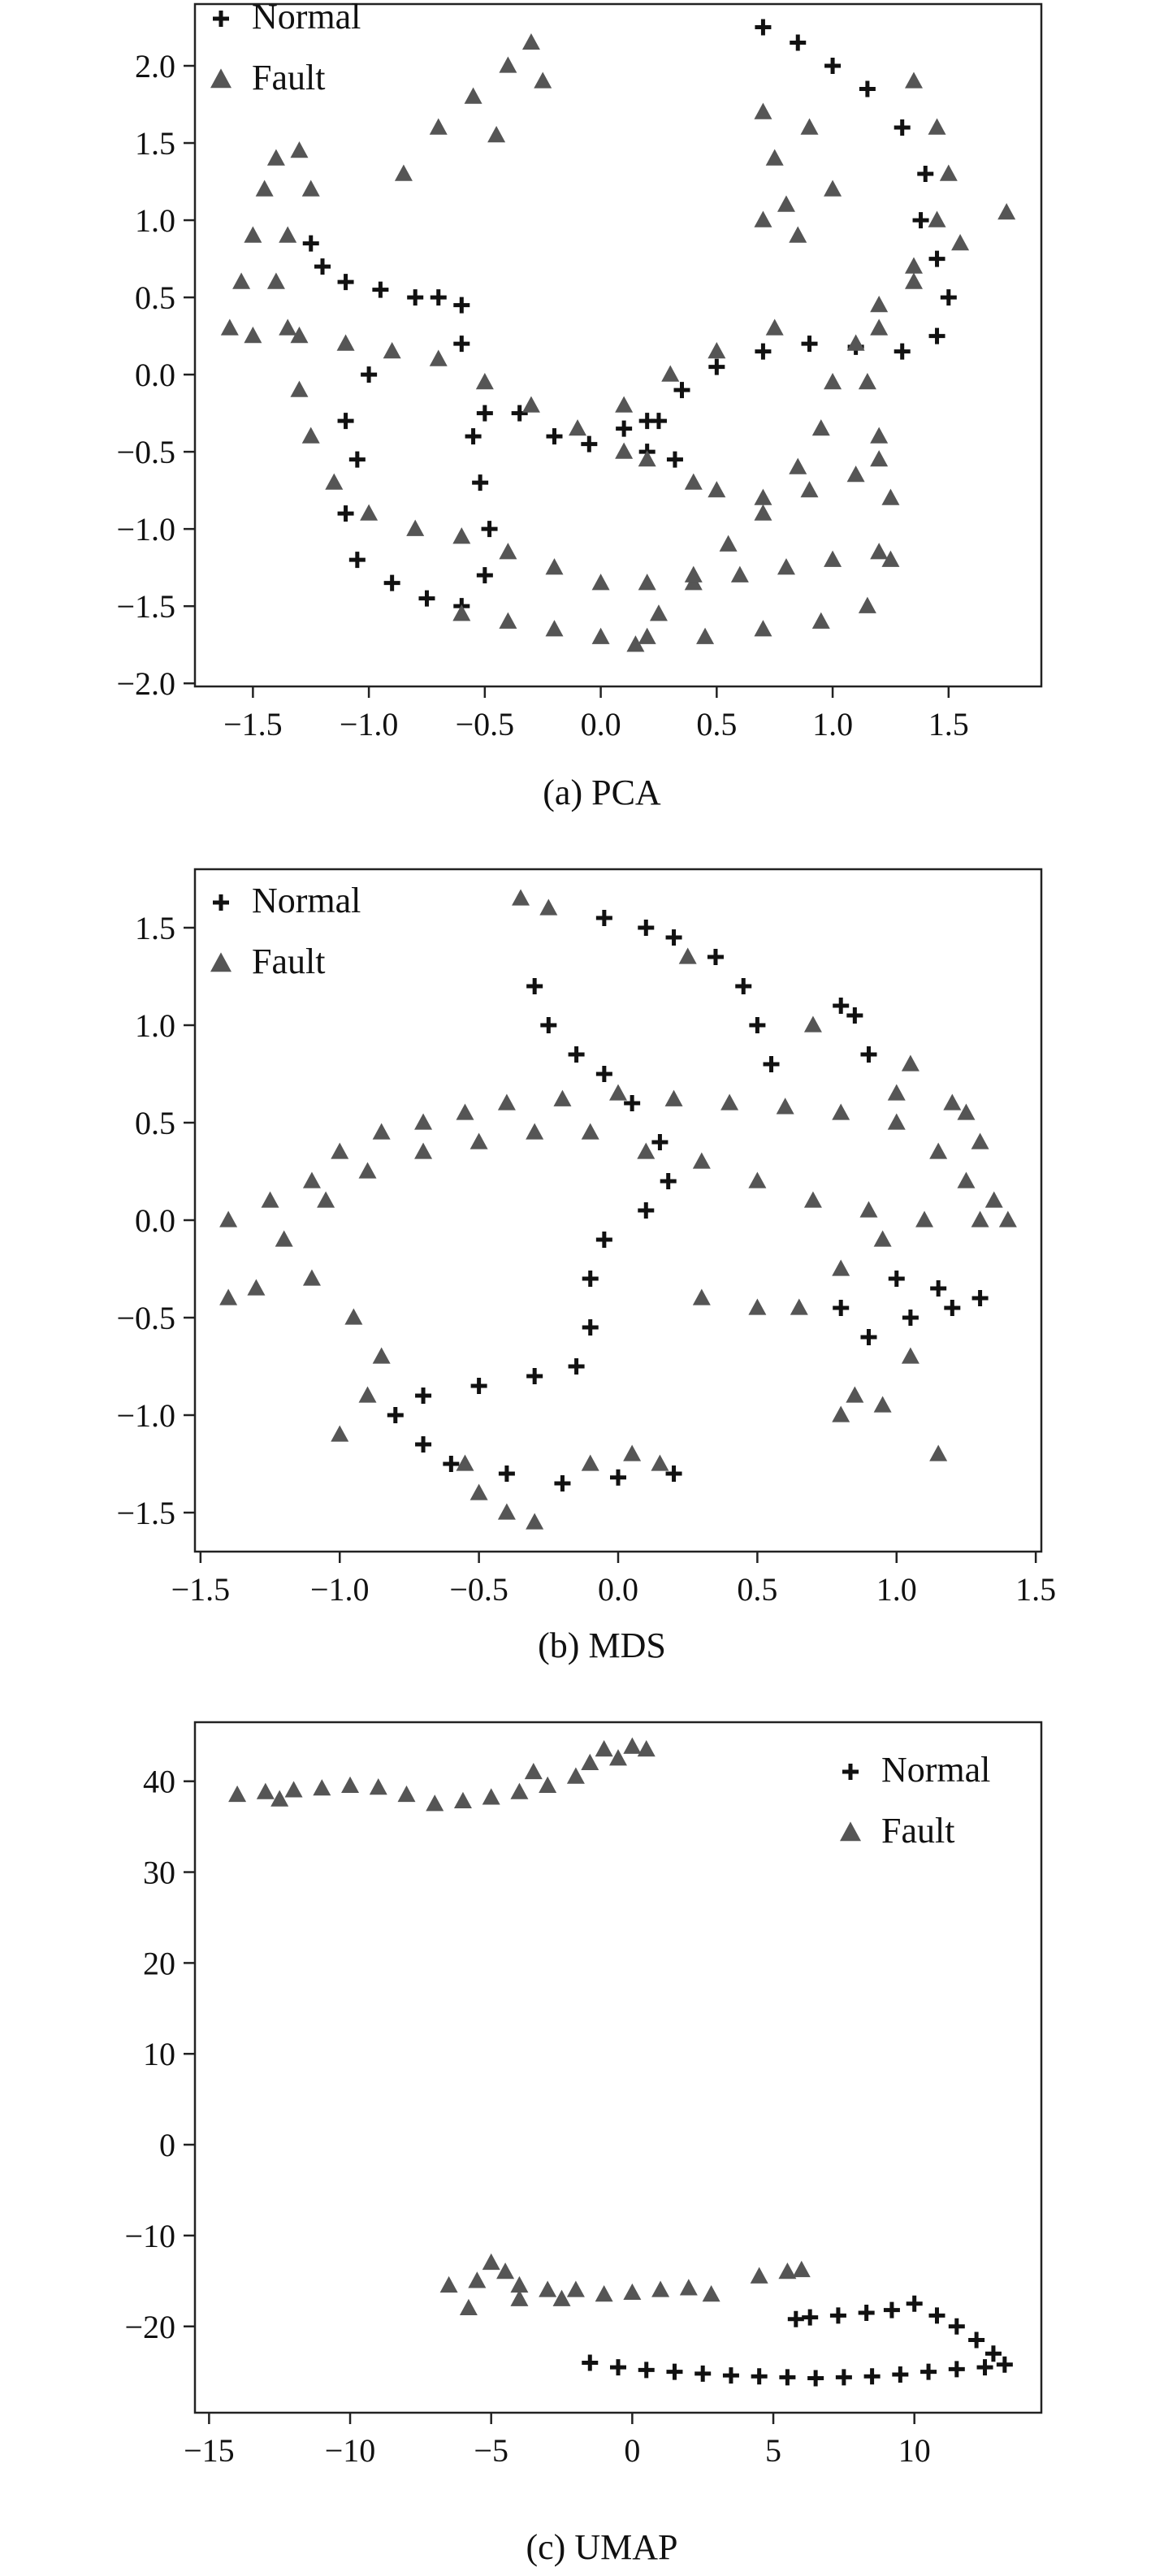  I want to click on x-tick-label: −0.5, so click(478, 1589).